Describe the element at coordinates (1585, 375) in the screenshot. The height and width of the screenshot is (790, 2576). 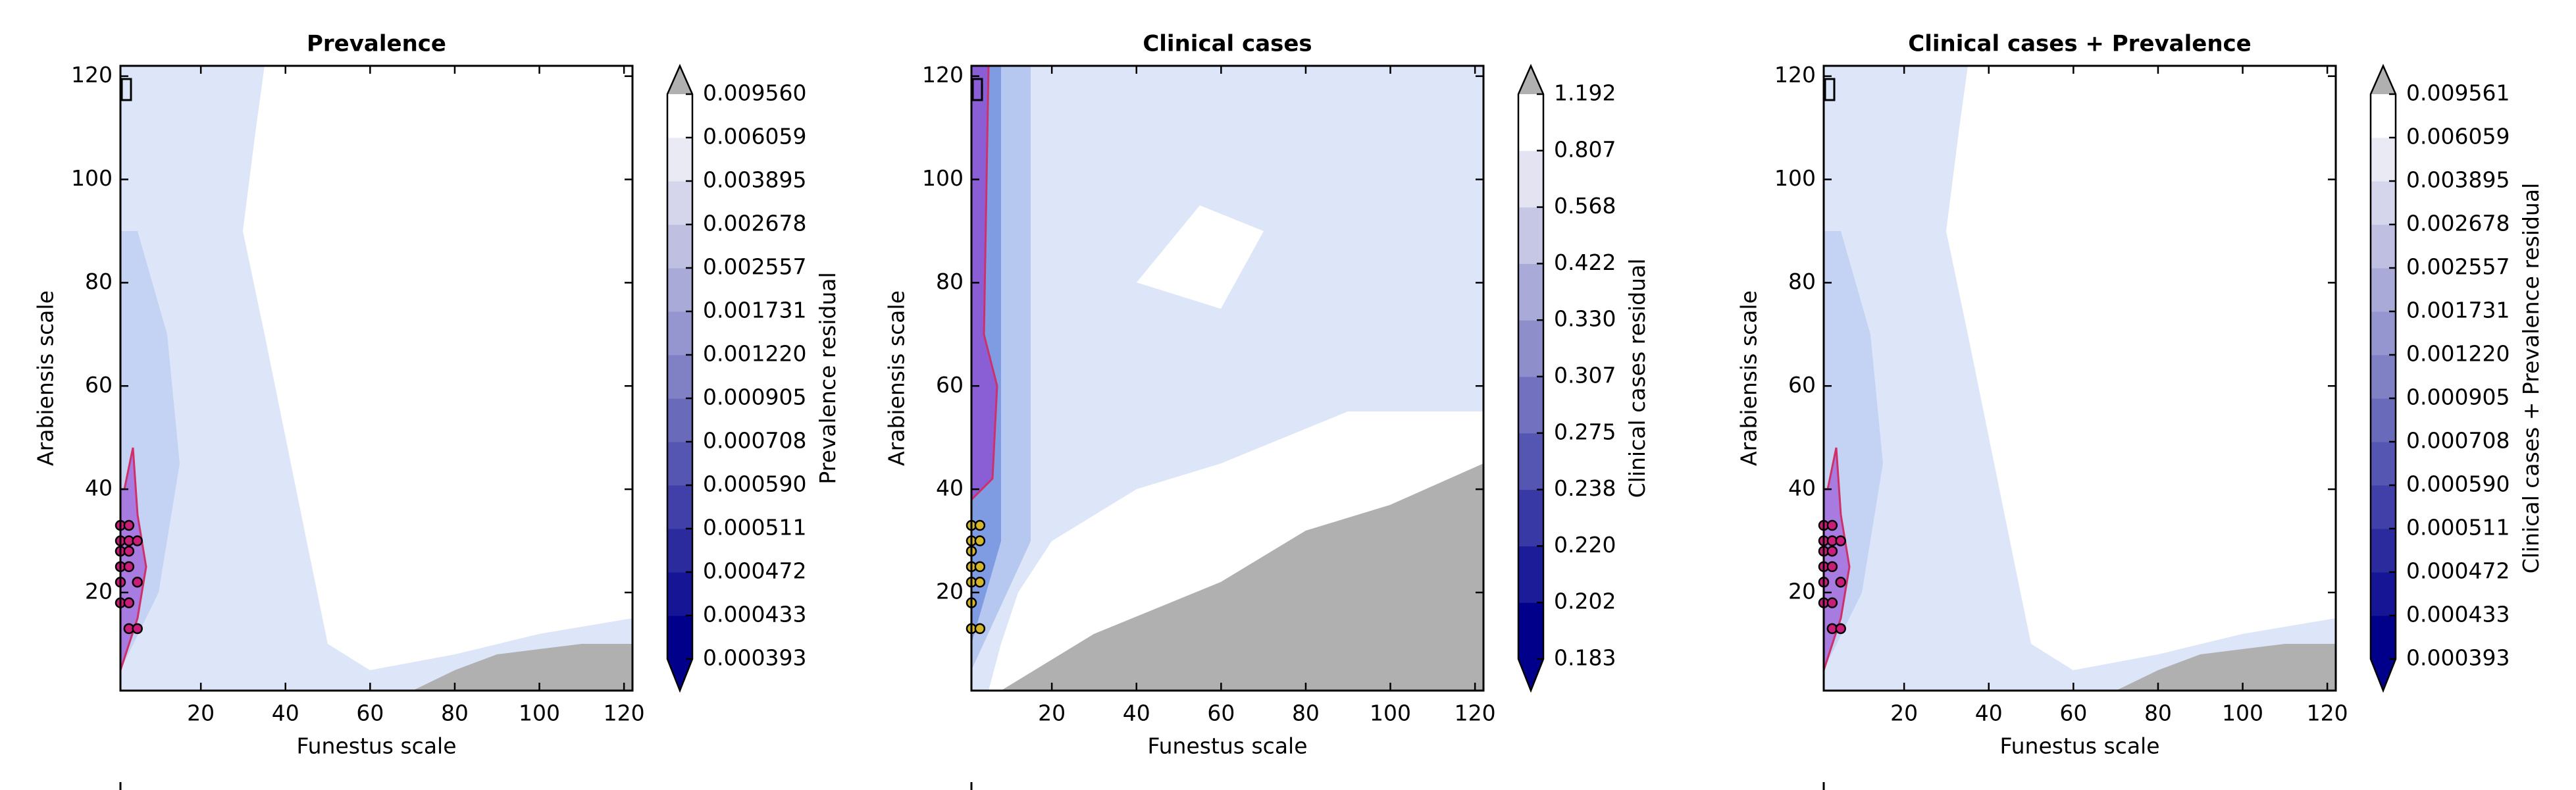
I see `colorbar-tick-label: 0.307` at that location.